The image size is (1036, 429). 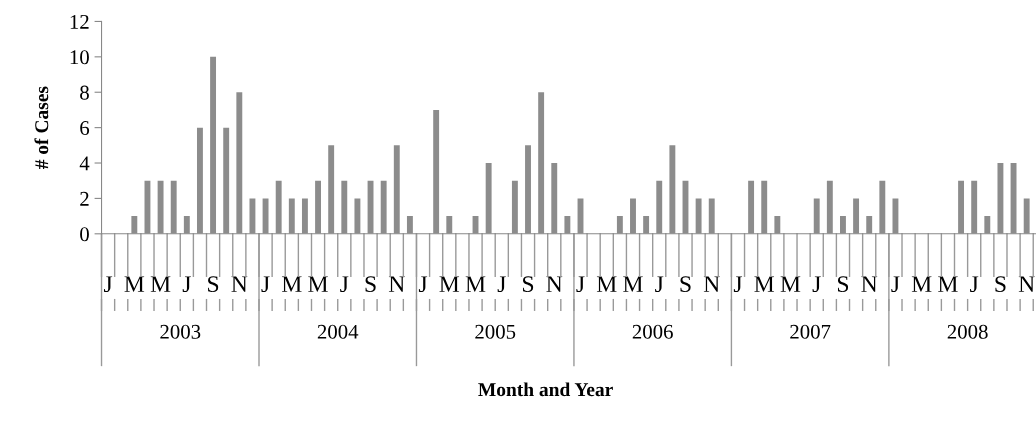 What do you see at coordinates (85, 128) in the screenshot?
I see `y-tick-label: 6` at bounding box center [85, 128].